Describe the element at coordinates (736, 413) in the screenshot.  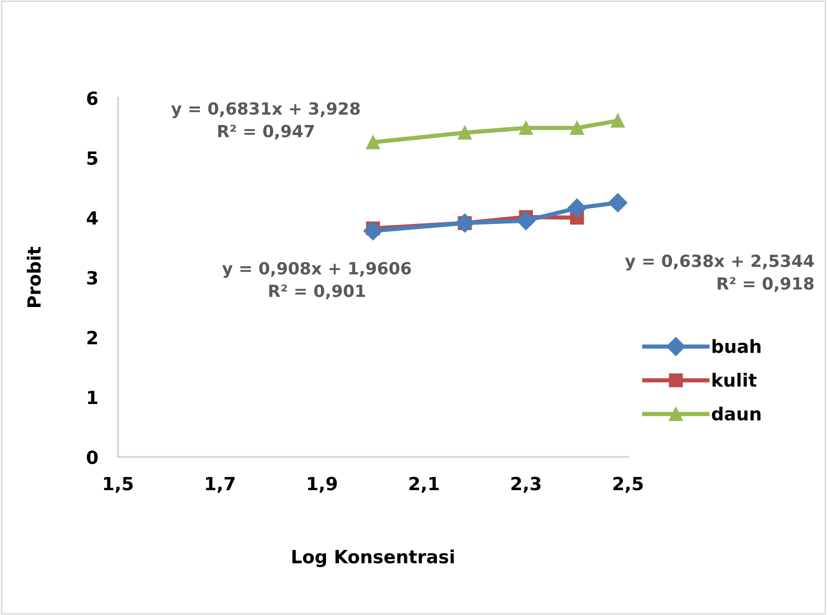
I see `legend-label: daun` at that location.